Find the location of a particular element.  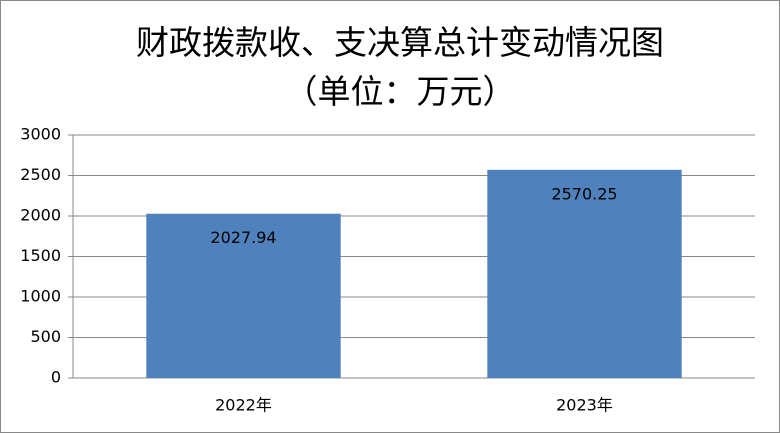

chart-title: 财政拨款收、支决算总计变动情况图 is located at coordinates (400, 42).